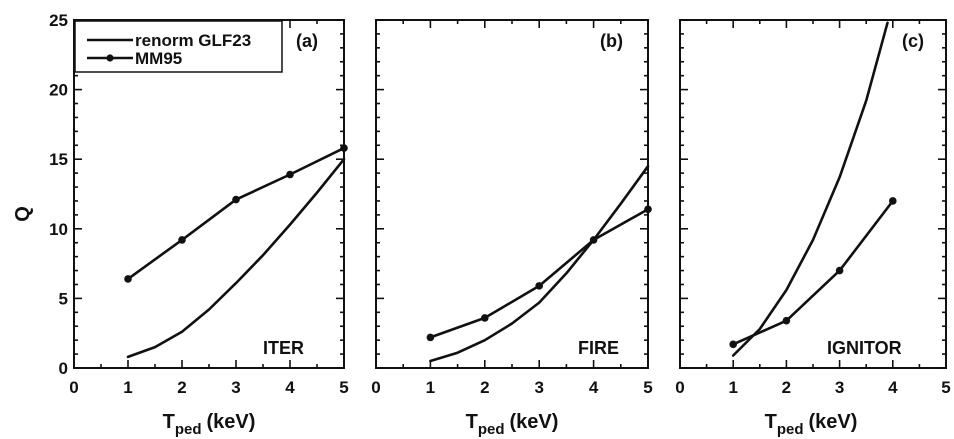 The width and height of the screenshot is (954, 439). What do you see at coordinates (23, 214) in the screenshot?
I see `y-axis-title: Q` at bounding box center [23, 214].